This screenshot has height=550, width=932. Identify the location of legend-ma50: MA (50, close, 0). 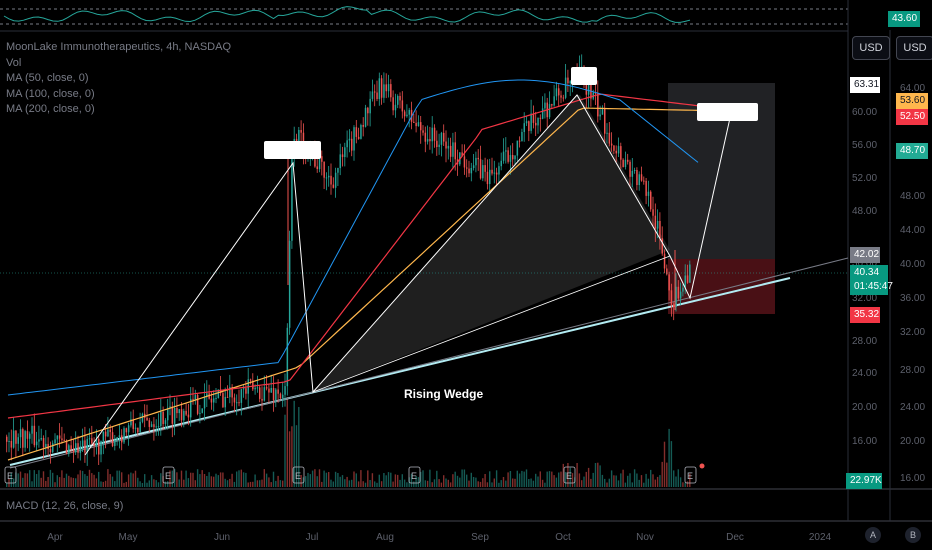
(47, 78).